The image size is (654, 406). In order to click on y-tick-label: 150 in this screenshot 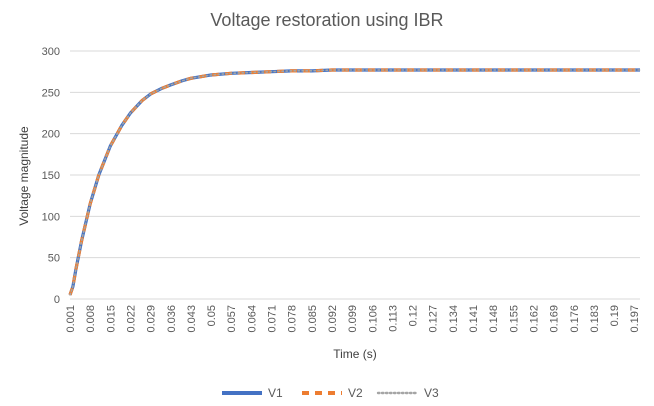, I will do `click(51, 176)`.